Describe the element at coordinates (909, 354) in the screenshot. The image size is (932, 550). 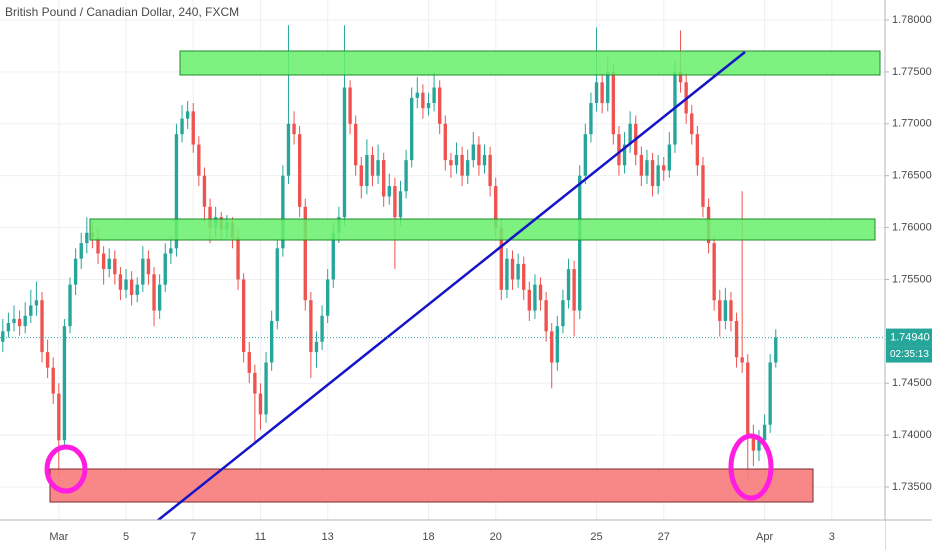
I see `countdown-tag` at that location.